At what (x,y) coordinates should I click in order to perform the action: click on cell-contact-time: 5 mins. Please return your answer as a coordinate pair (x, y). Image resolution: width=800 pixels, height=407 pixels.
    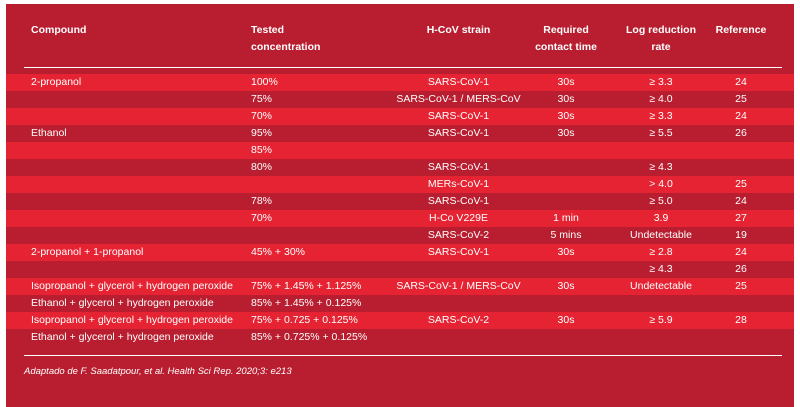
    Looking at the image, I should click on (566, 235).